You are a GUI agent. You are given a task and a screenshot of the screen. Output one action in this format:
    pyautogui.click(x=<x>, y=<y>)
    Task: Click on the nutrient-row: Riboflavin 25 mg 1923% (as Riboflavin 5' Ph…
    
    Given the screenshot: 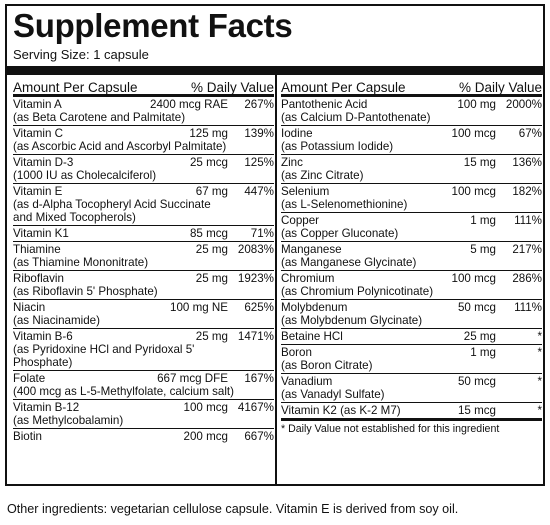 What is the action you would take?
    pyautogui.click(x=143, y=285)
    